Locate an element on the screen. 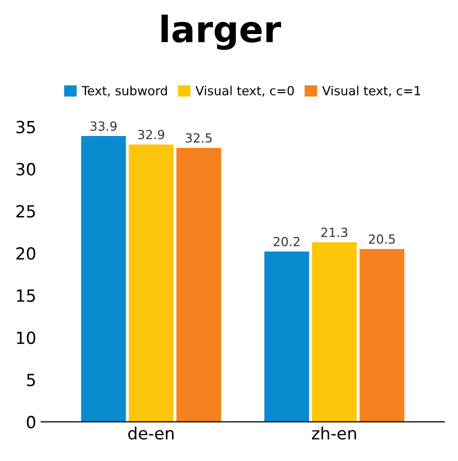 Image resolution: width=458 pixels, height=461 pixels. y-tick-label: 30 is located at coordinates (26, 169).